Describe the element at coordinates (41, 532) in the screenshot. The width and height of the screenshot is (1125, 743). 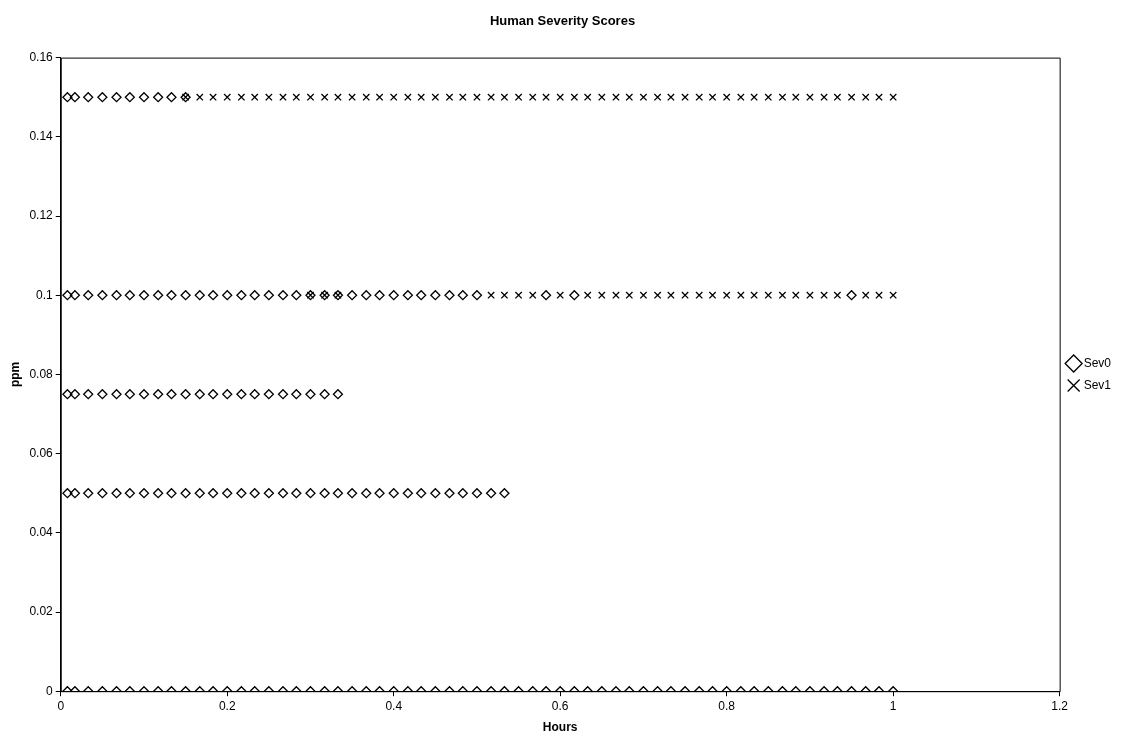
I see `y-tick-label: 0.04` at that location.